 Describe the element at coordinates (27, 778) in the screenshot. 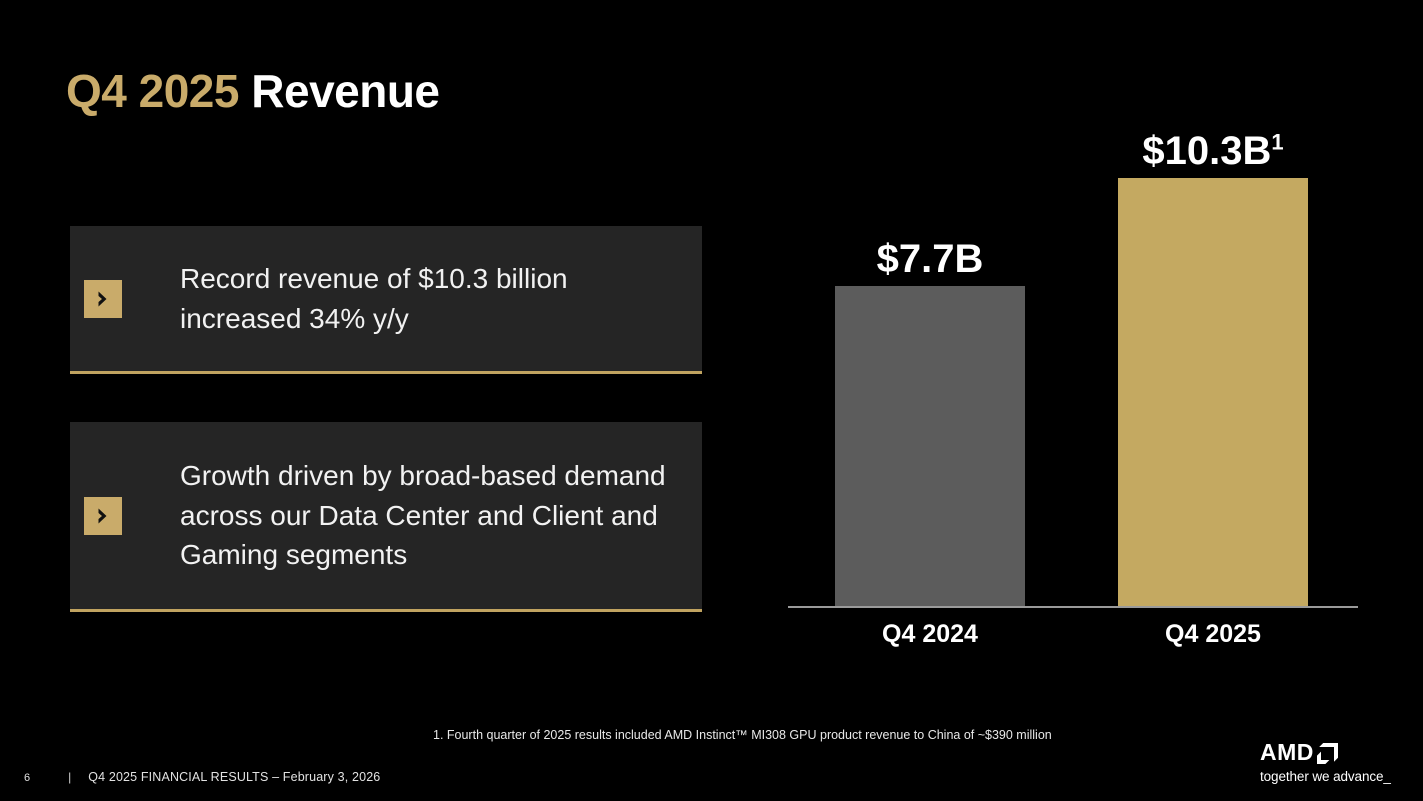

I see `page-number: 6` at that location.